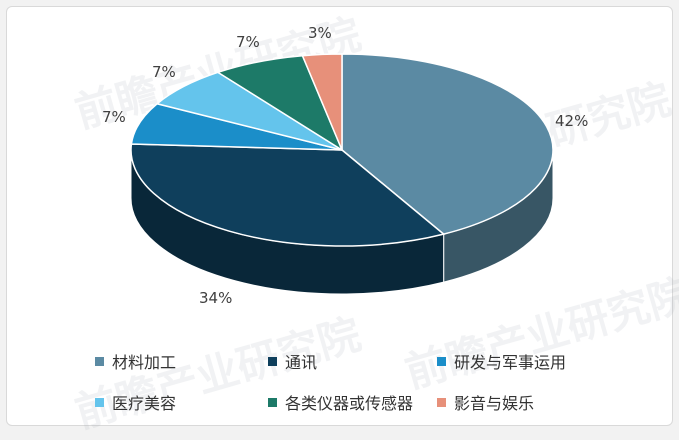  I want to click on data-label: 3%, so click(320, 33).